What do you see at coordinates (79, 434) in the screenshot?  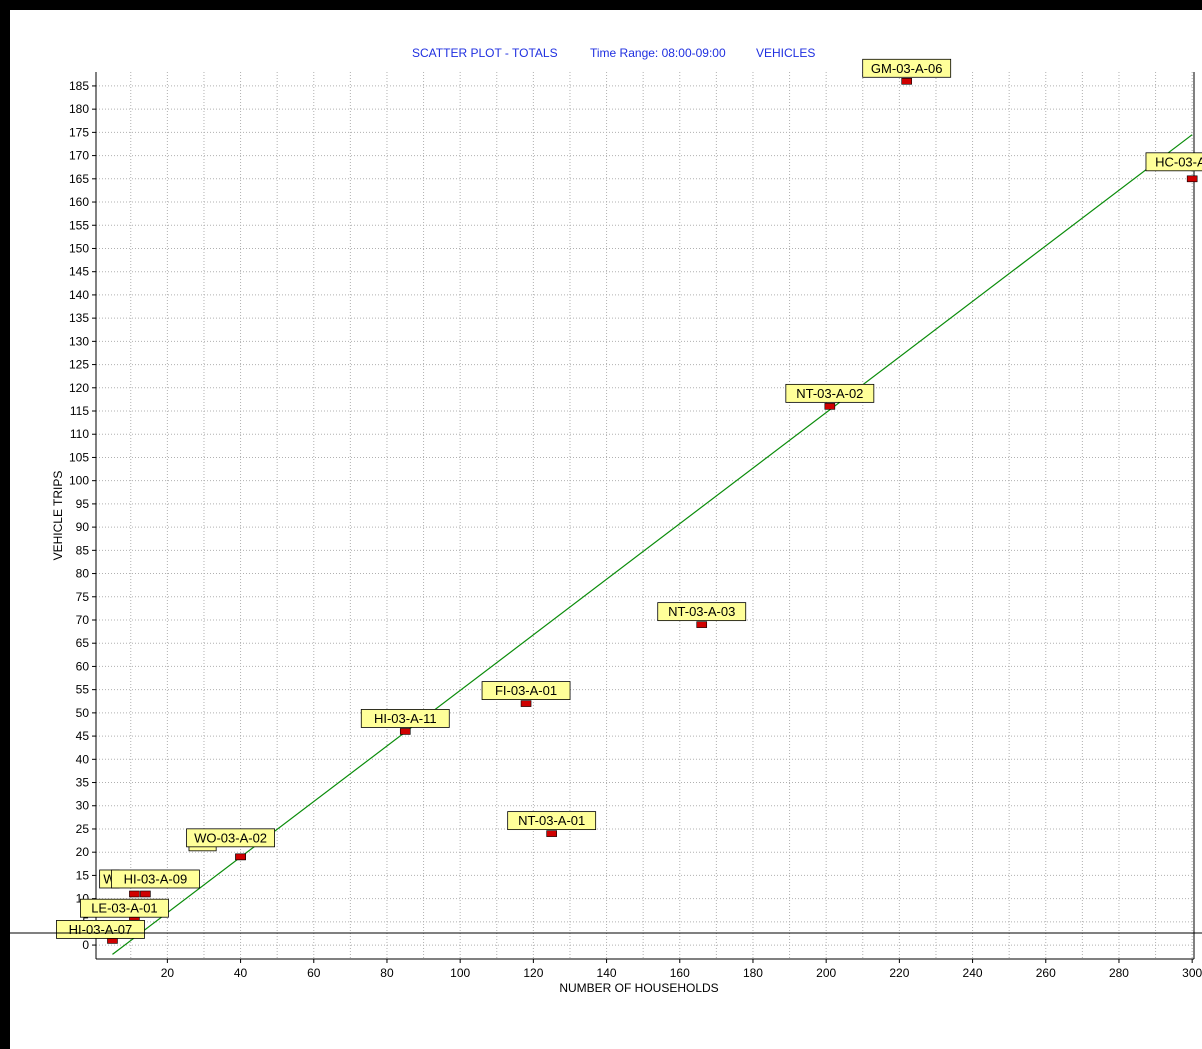 I see `y-tick-label: 110` at bounding box center [79, 434].